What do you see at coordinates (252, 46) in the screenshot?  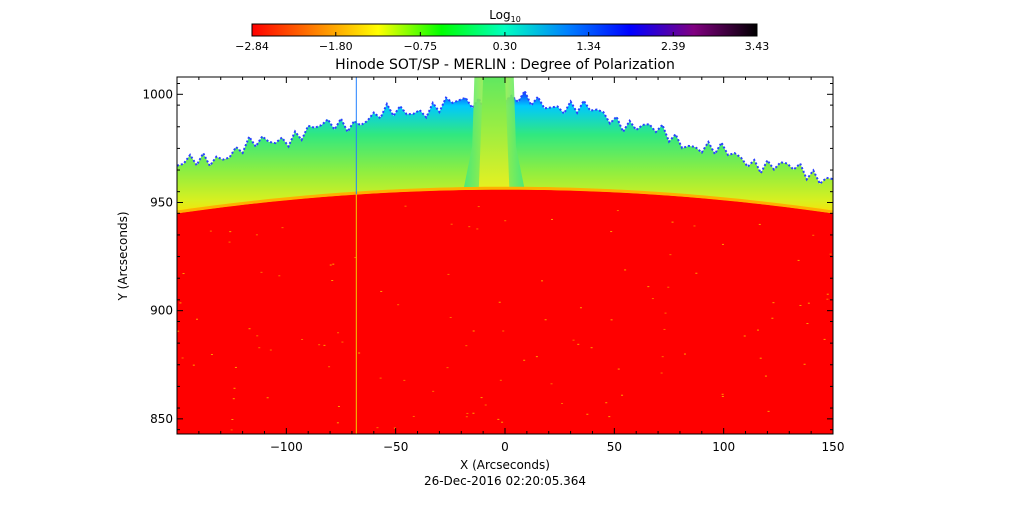 I see `colorbar-tick-label: −2.84` at bounding box center [252, 46].